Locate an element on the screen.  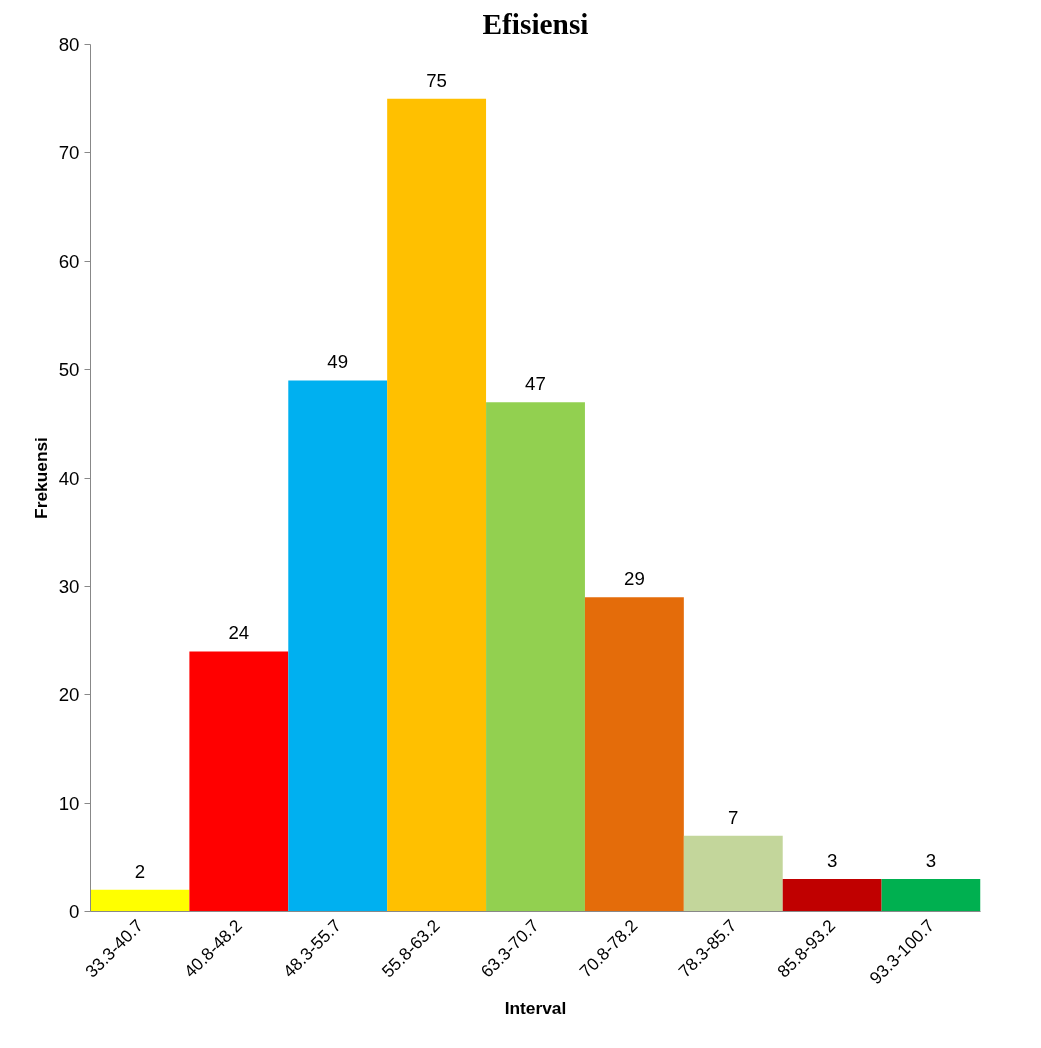
y-tick-label: 10 is located at coordinates (69, 803).